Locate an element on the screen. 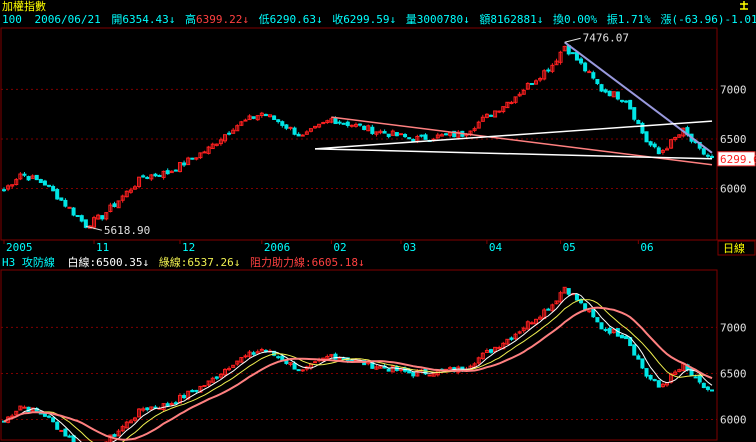 The height and width of the screenshot is (442, 756). red-line-value: :6605.18 is located at coordinates (331, 262).